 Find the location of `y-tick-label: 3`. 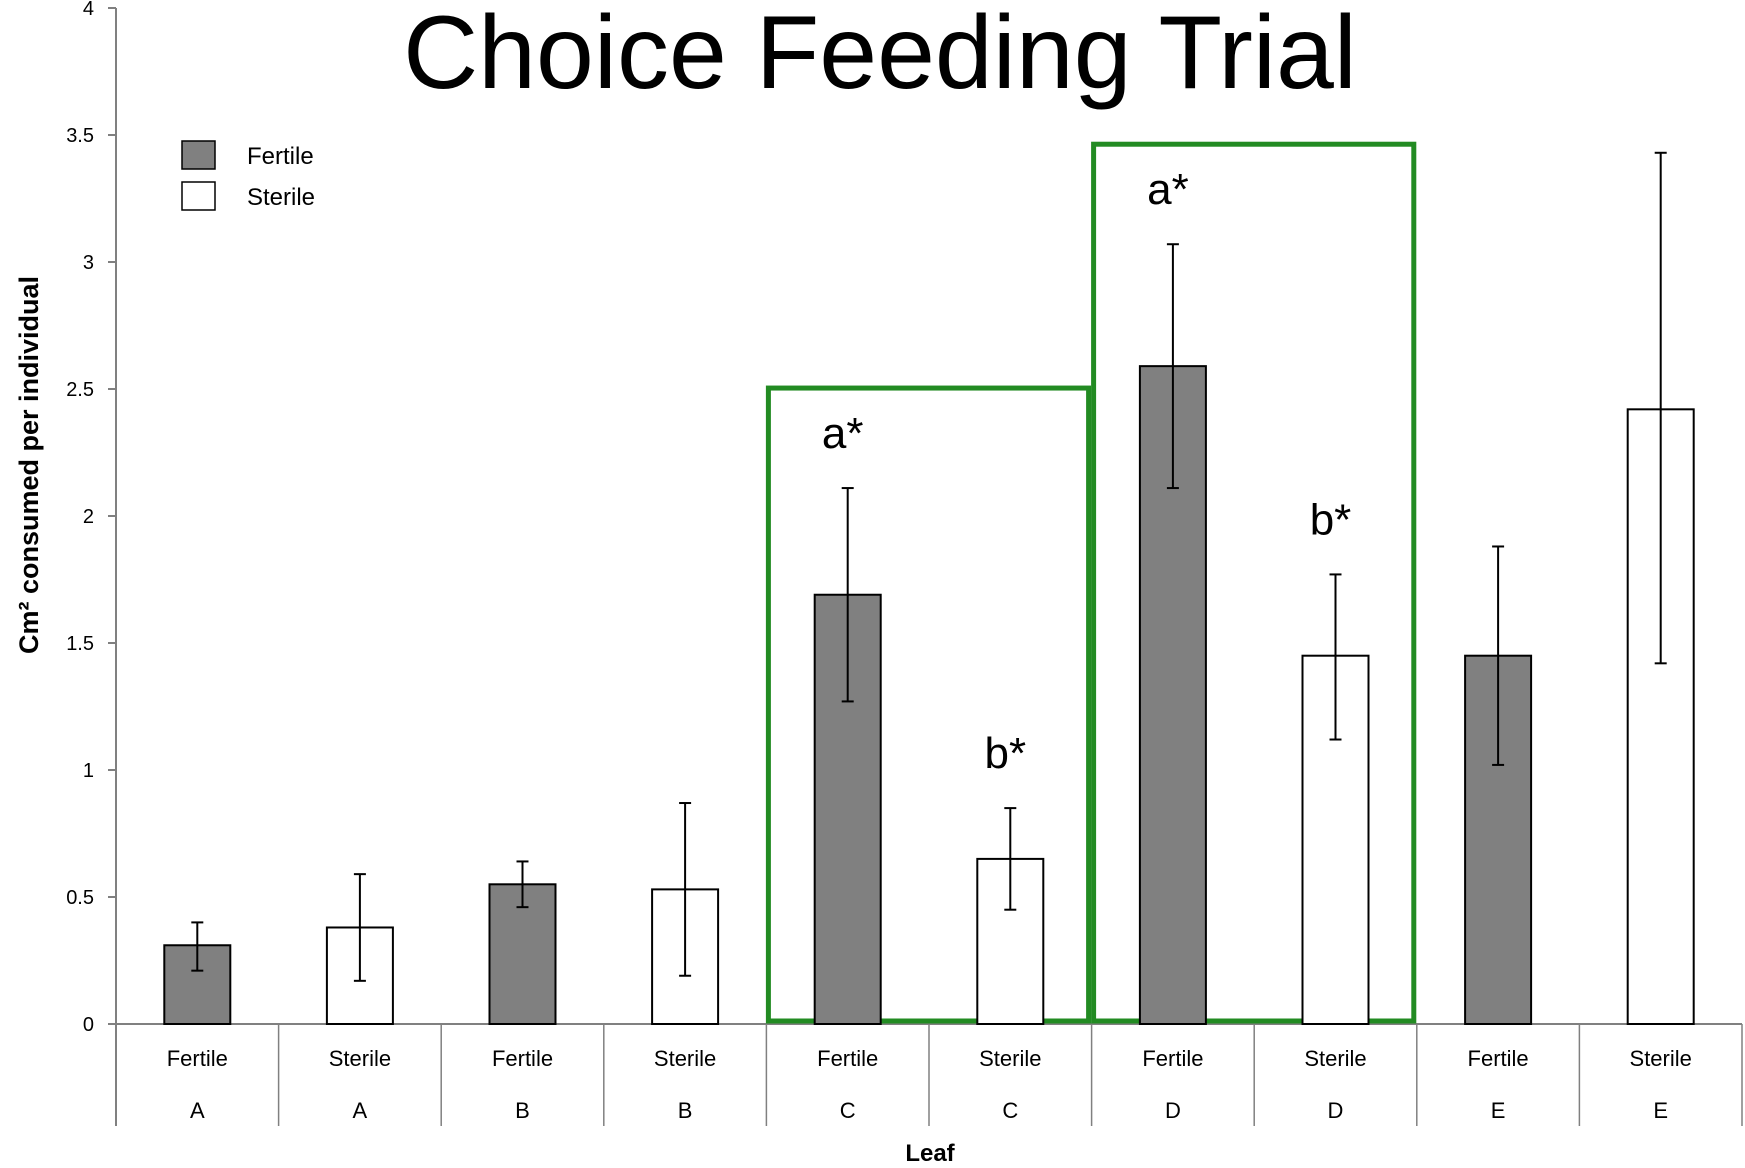

y-tick-label: 3 is located at coordinates (88, 263).